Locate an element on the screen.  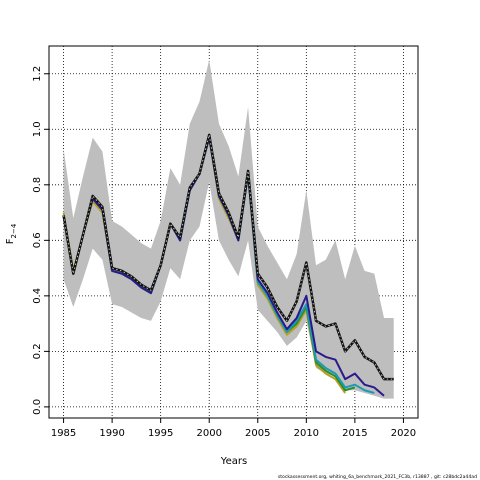
y-axis-title-subscript: 2−4 is located at coordinates (14, 230).